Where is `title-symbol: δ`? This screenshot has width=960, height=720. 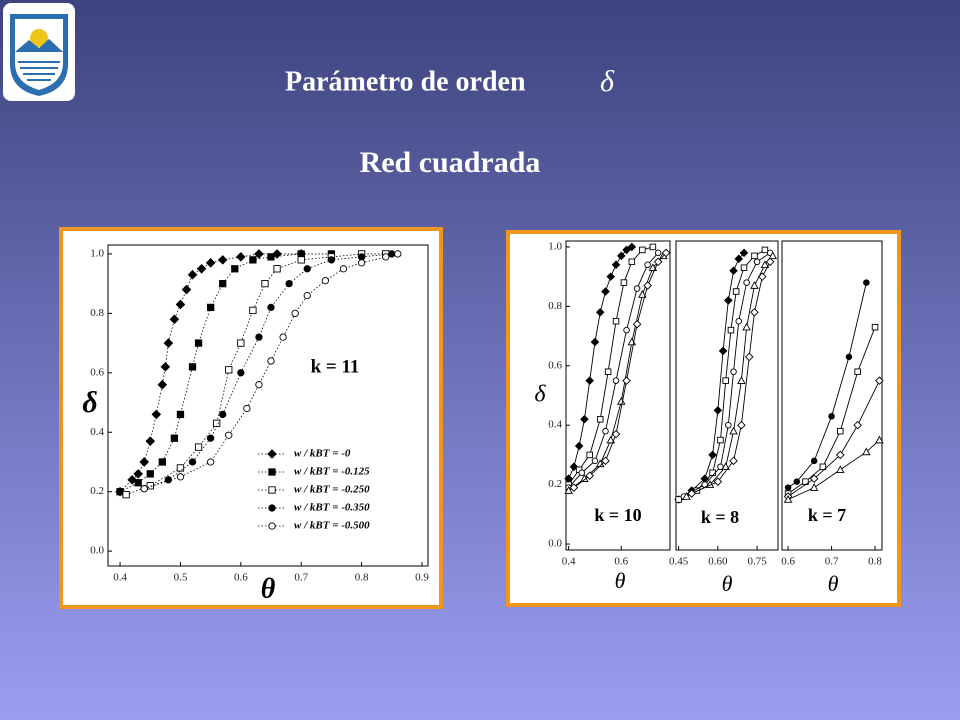
title-symbol: δ is located at coordinates (607, 81).